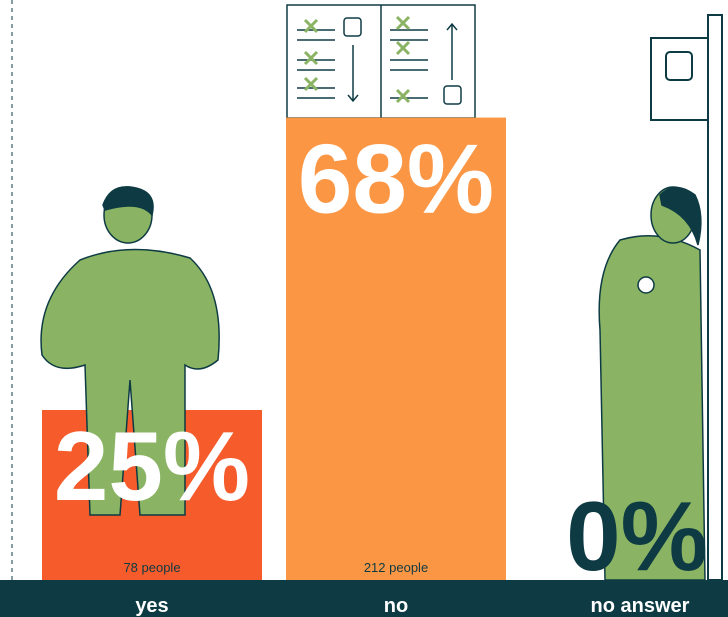  Describe the element at coordinates (151, 606) in the screenshot. I see `category-label: yes` at that location.